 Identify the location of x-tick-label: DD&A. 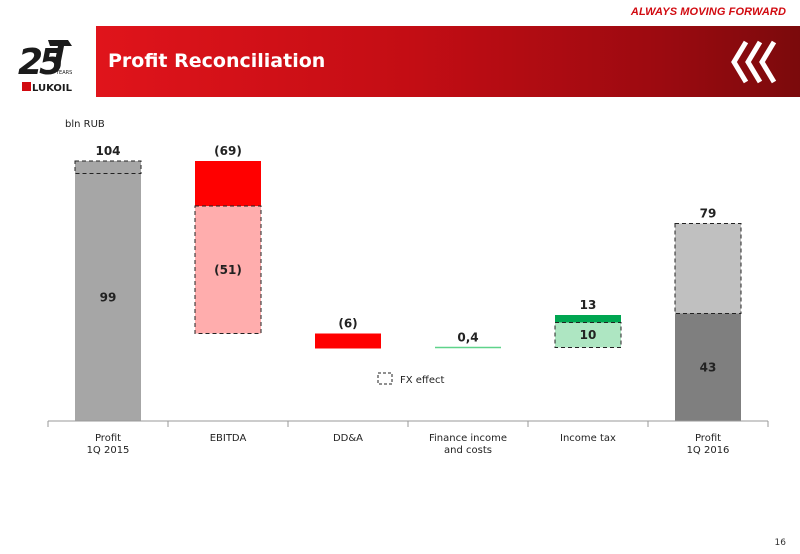
(348, 438).